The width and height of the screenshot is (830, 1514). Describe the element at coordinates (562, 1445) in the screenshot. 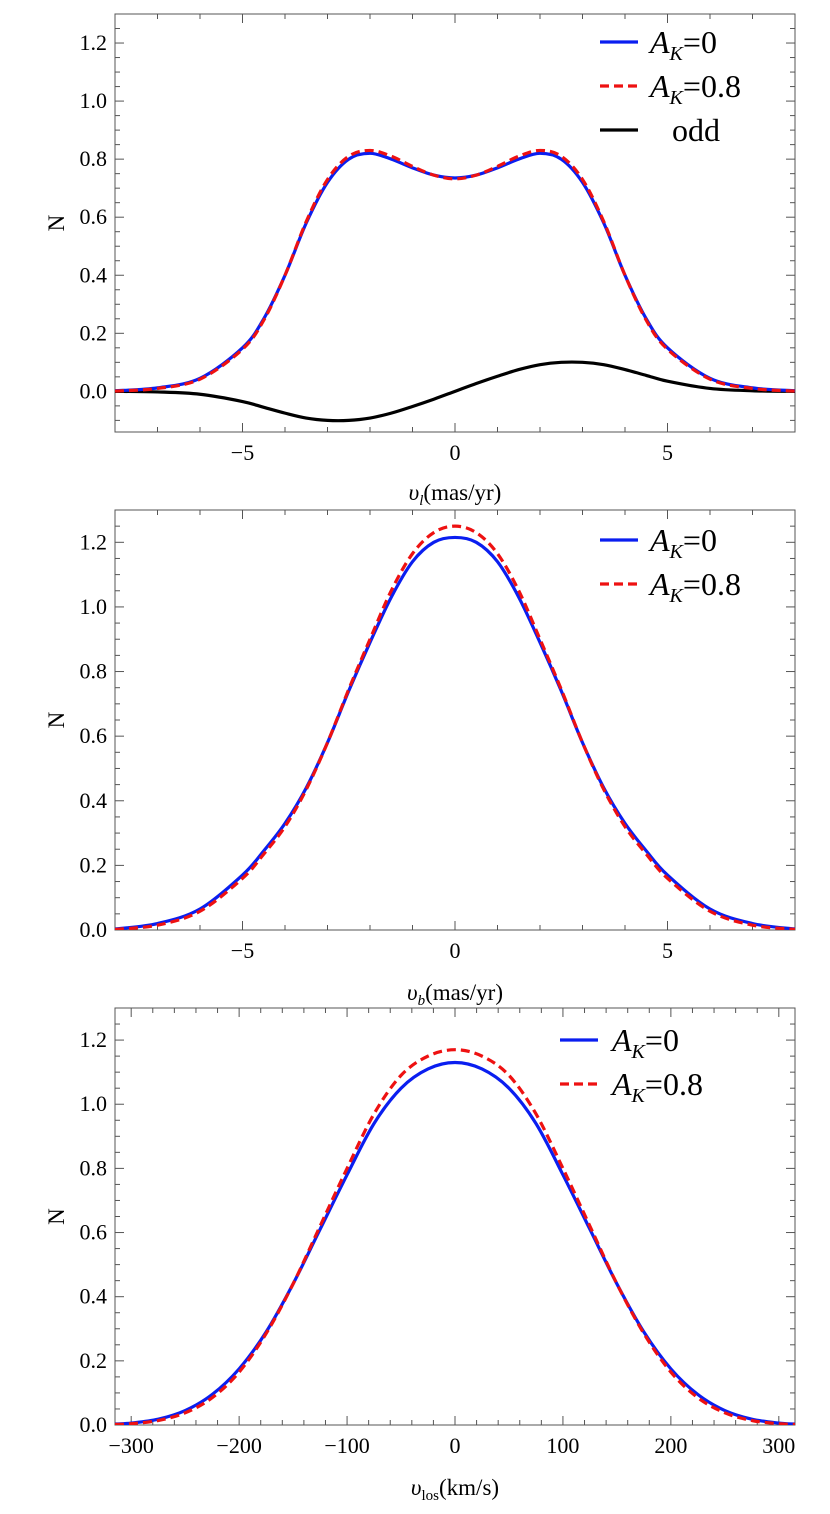

I see `x-tick-label: 100` at that location.